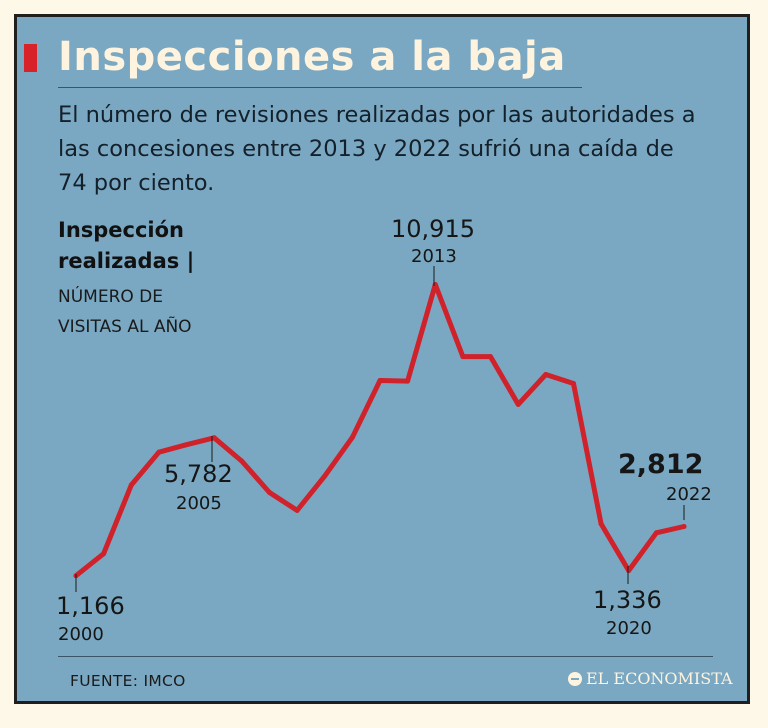 The width and height of the screenshot is (768, 728). What do you see at coordinates (575, 678) in the screenshot?
I see `newspaper-logo-icon` at bounding box center [575, 678].